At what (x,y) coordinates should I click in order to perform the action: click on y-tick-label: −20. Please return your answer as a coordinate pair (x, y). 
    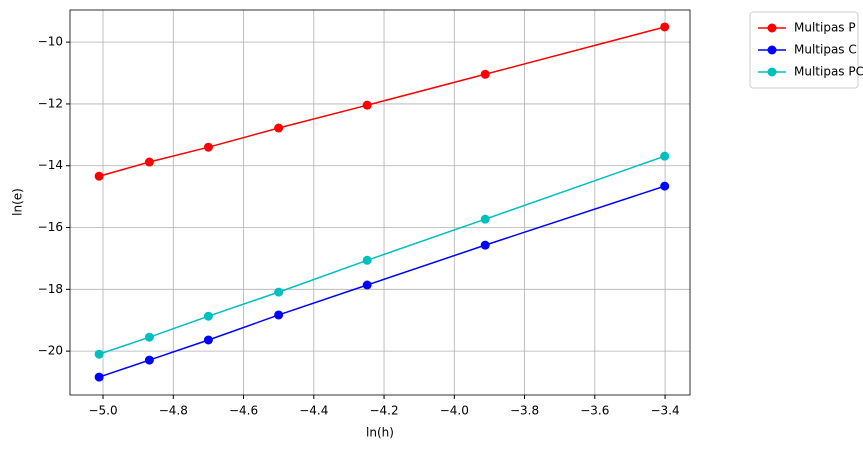
    Looking at the image, I should click on (50, 351).